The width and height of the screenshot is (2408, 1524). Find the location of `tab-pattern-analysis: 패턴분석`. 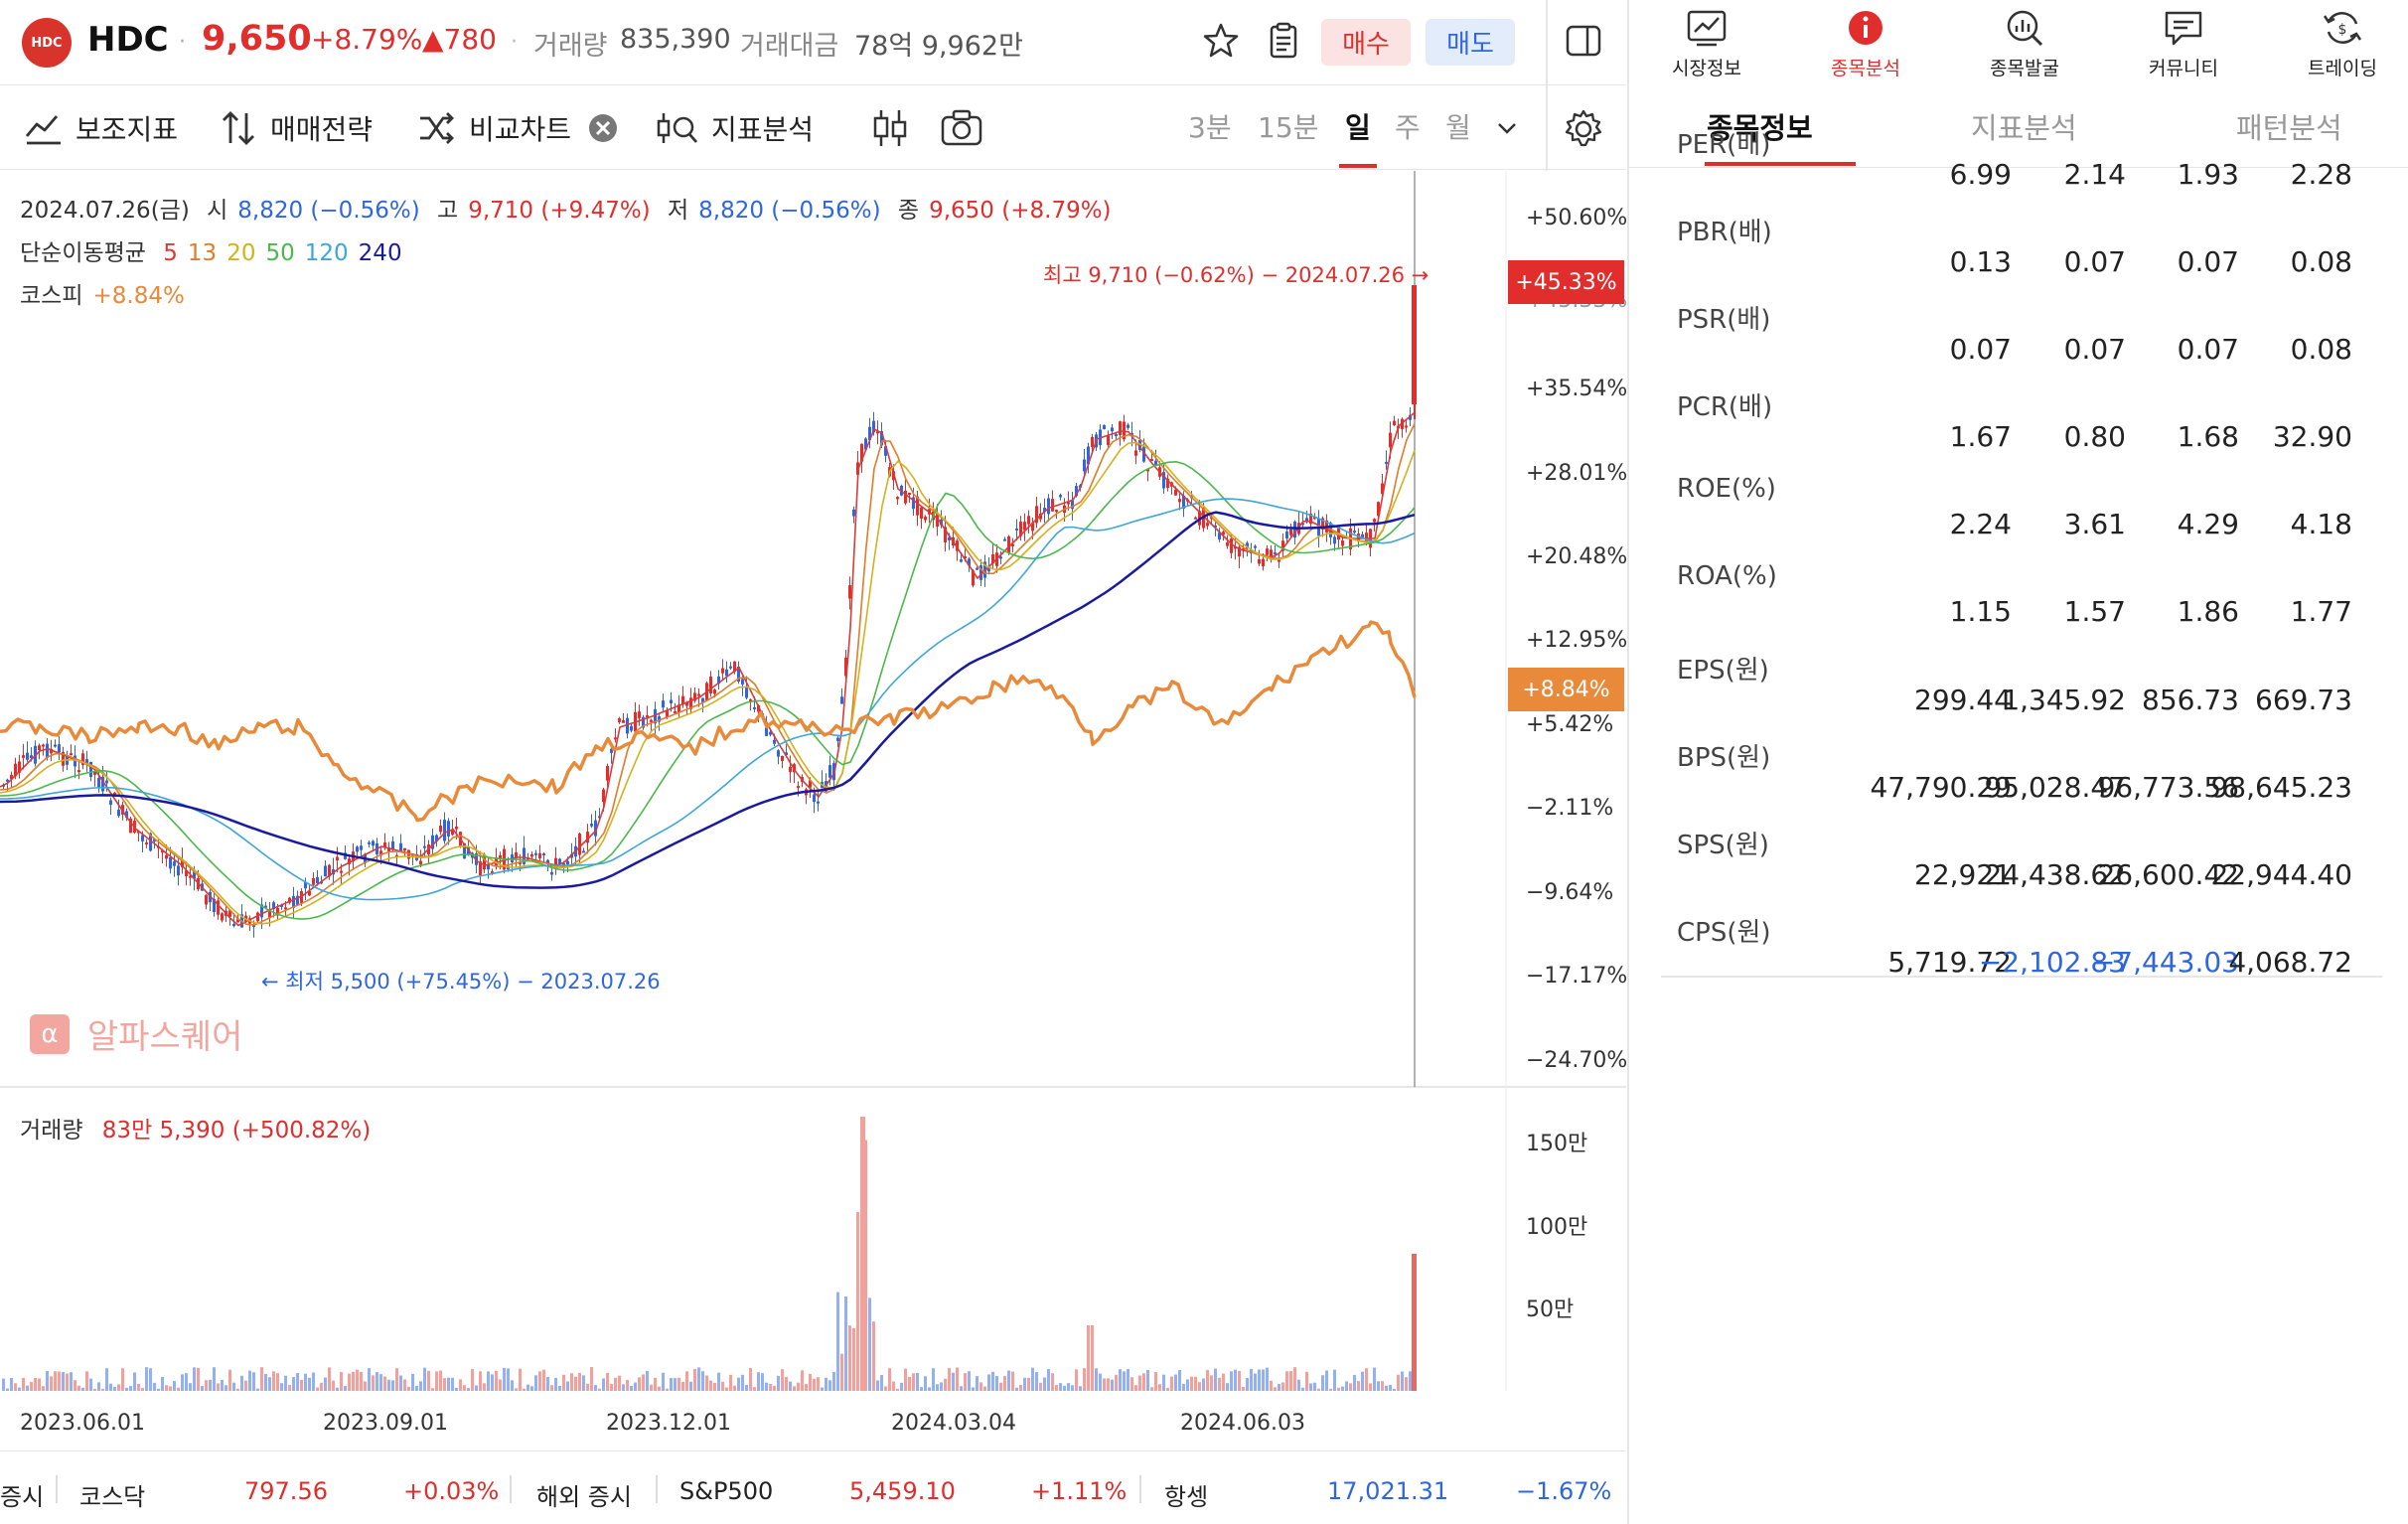

tab-pattern-analysis: 패턴분석 is located at coordinates (2289, 128).